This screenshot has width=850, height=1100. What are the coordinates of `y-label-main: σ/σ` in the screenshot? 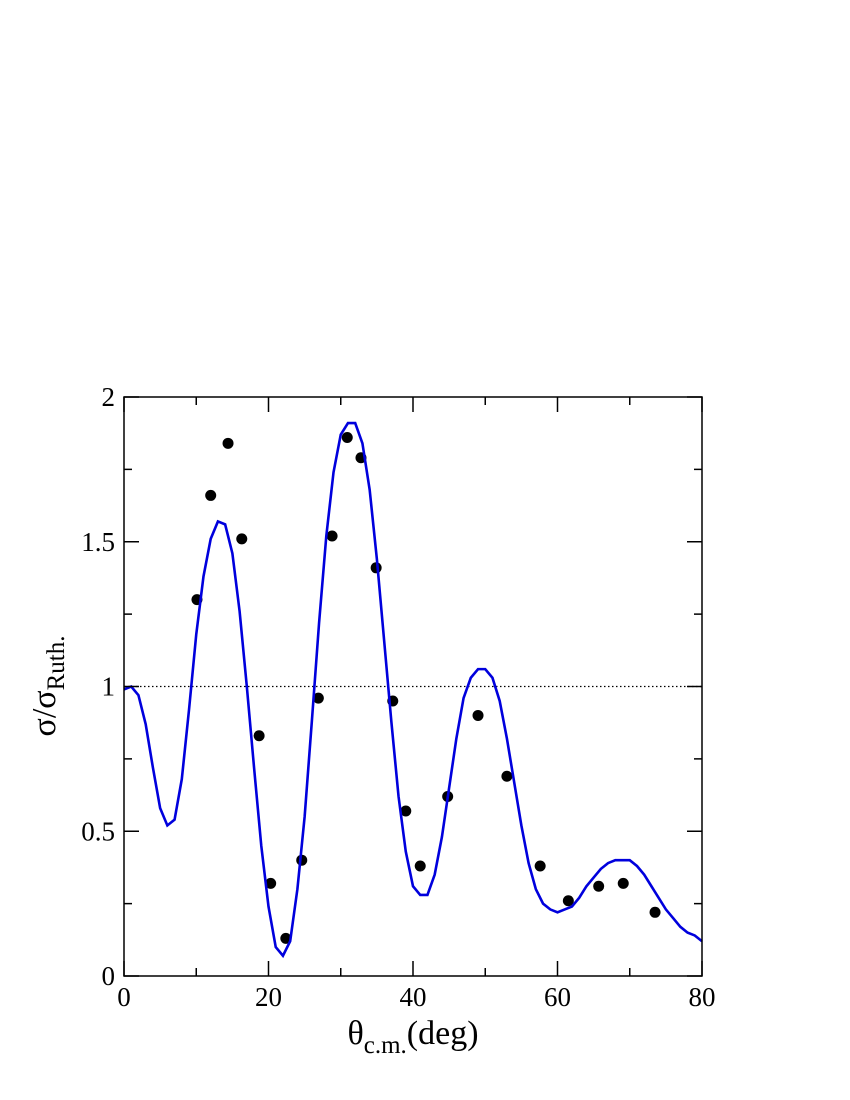 It's located at (44, 713).